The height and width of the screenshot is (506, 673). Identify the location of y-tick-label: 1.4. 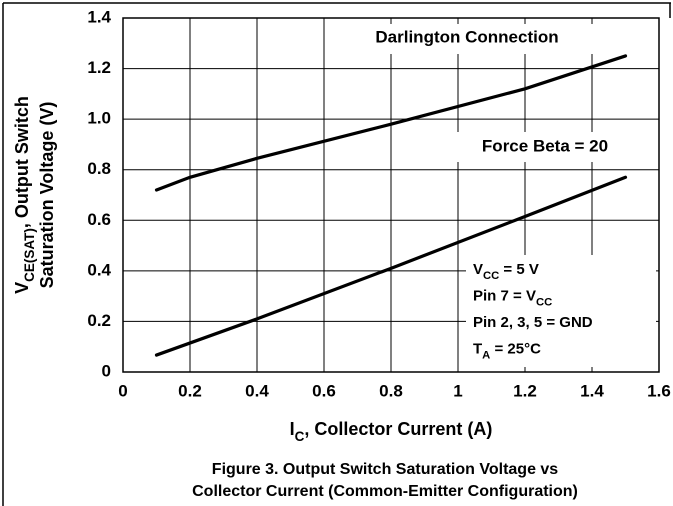
(99, 16).